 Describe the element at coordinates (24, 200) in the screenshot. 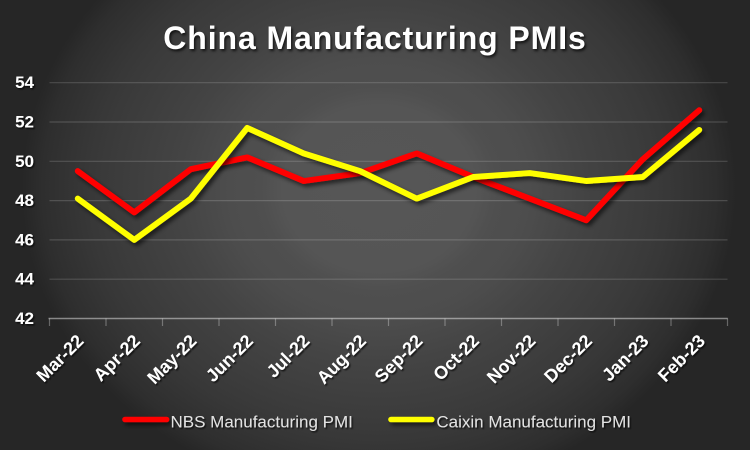

I see `svg-text: 48` at that location.